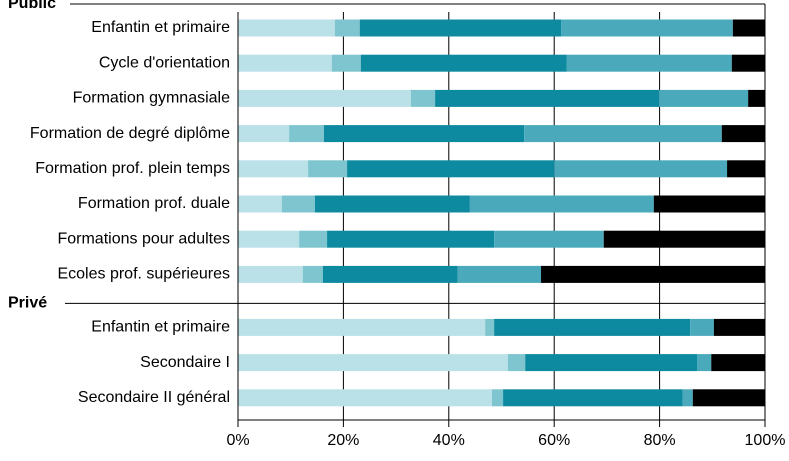  What do you see at coordinates (660, 440) in the screenshot?
I see `x-tick-label: 80%` at bounding box center [660, 440].